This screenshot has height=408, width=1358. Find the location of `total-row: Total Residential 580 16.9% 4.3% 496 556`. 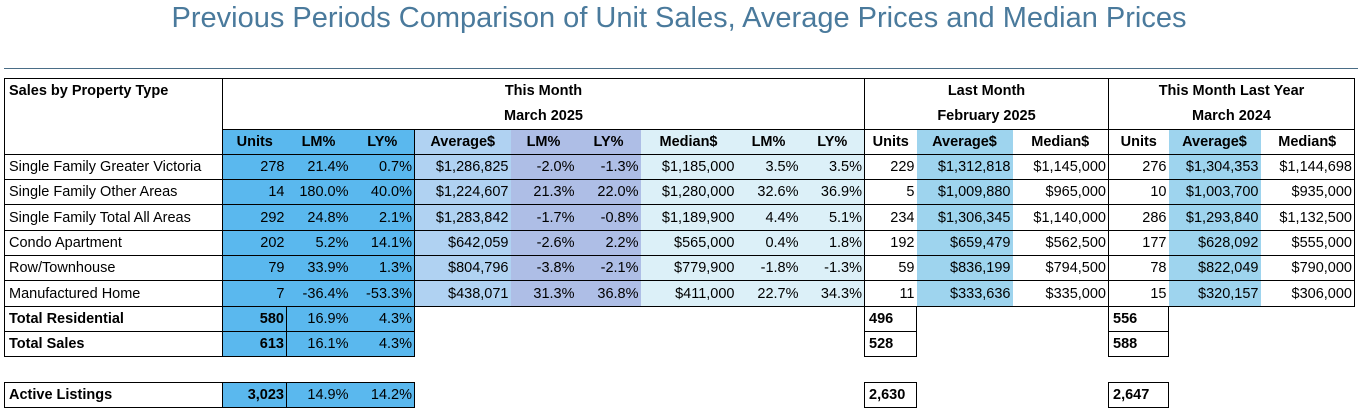

total-row: Total Residential 580 16.9% 4.3% 496 556 is located at coordinates (679, 318).